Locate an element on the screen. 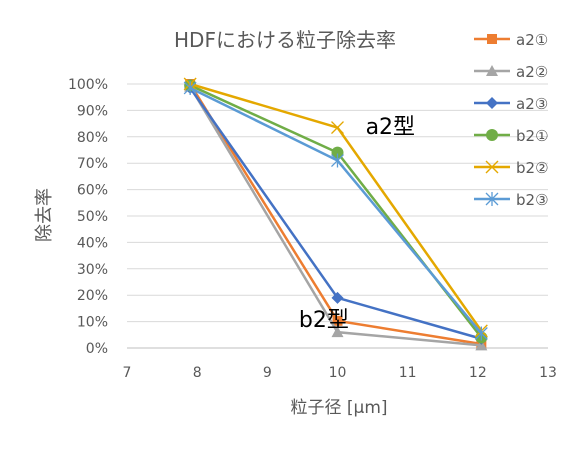  legend-label: b2② is located at coordinates (532, 168).